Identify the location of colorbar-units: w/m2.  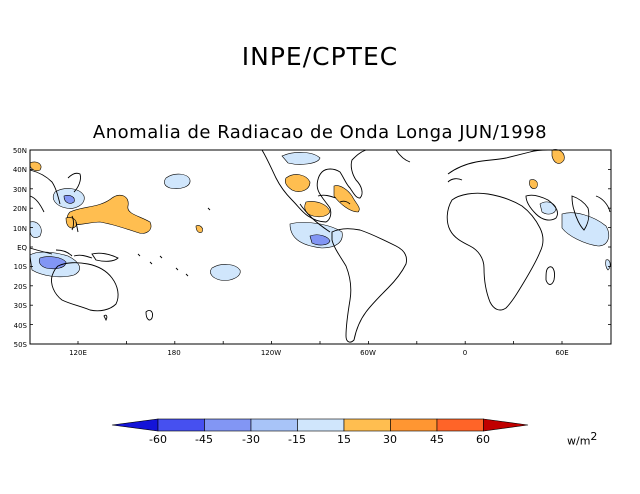
(582, 439).